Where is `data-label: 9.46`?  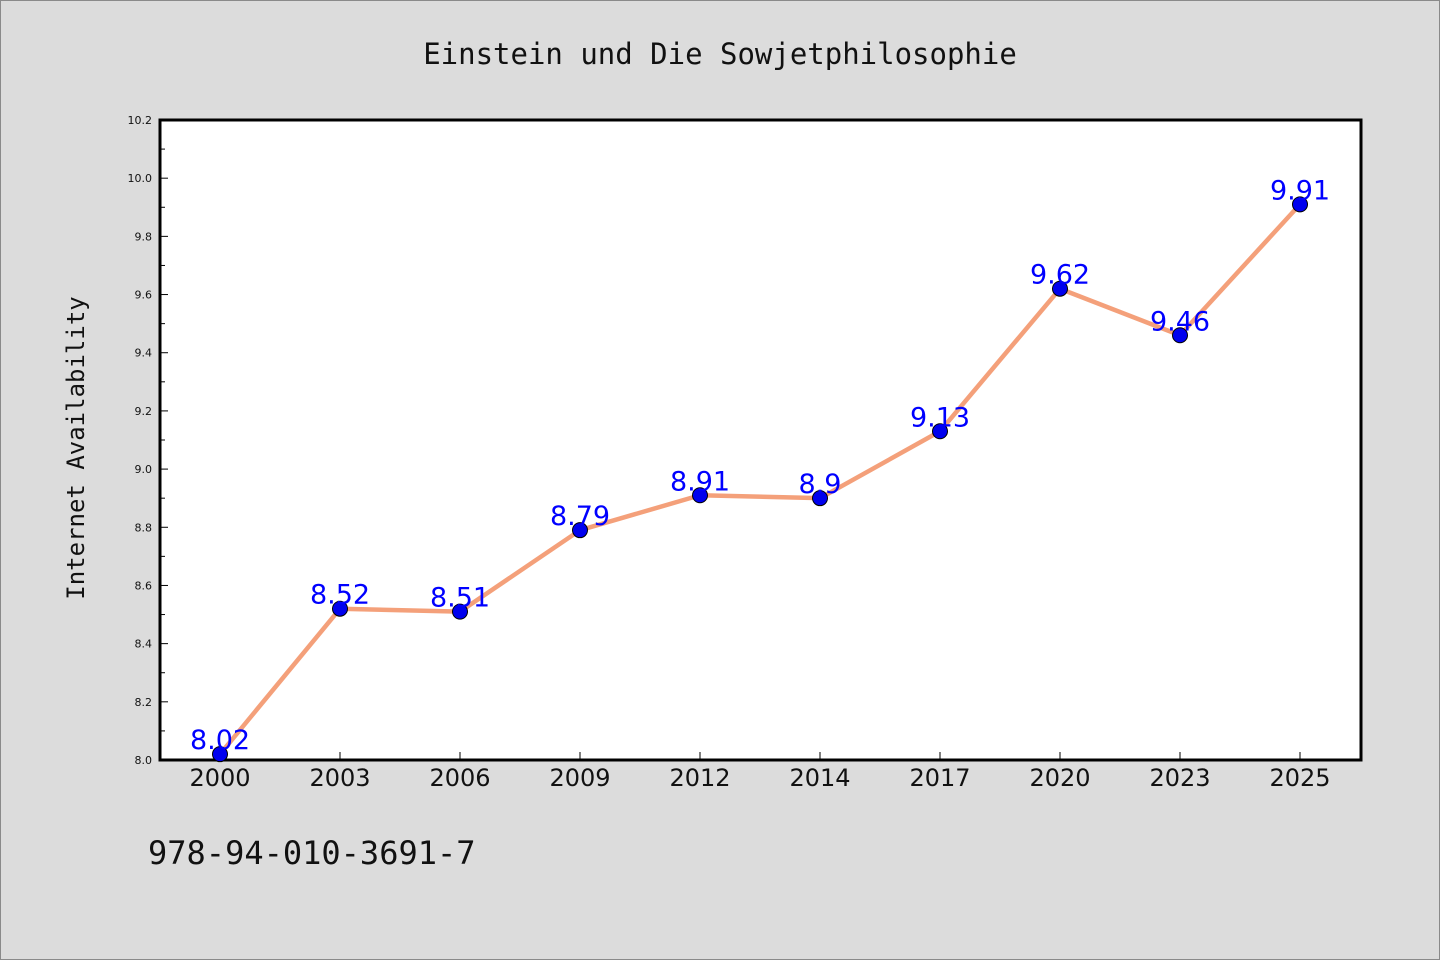 data-label: 9.46 is located at coordinates (1180, 321).